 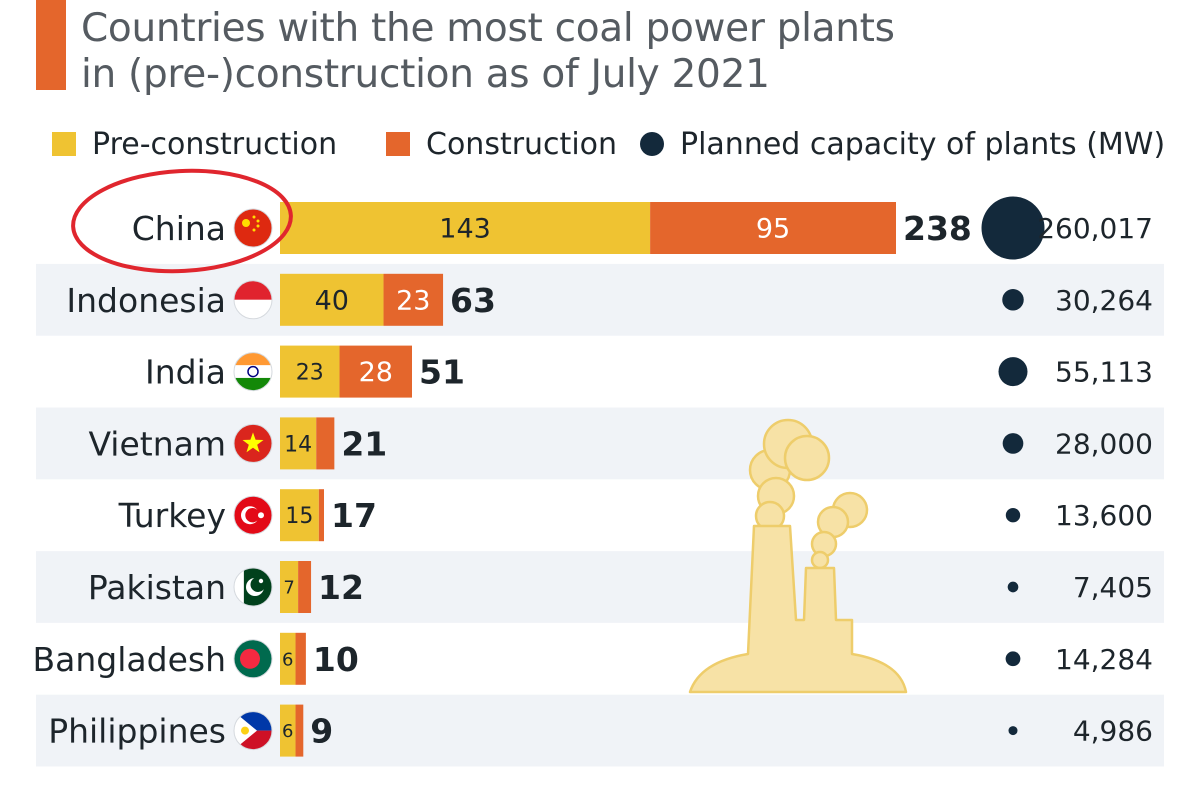 I want to click on bar-label-pre-construction-philippines: 6, so click(x=287, y=731).